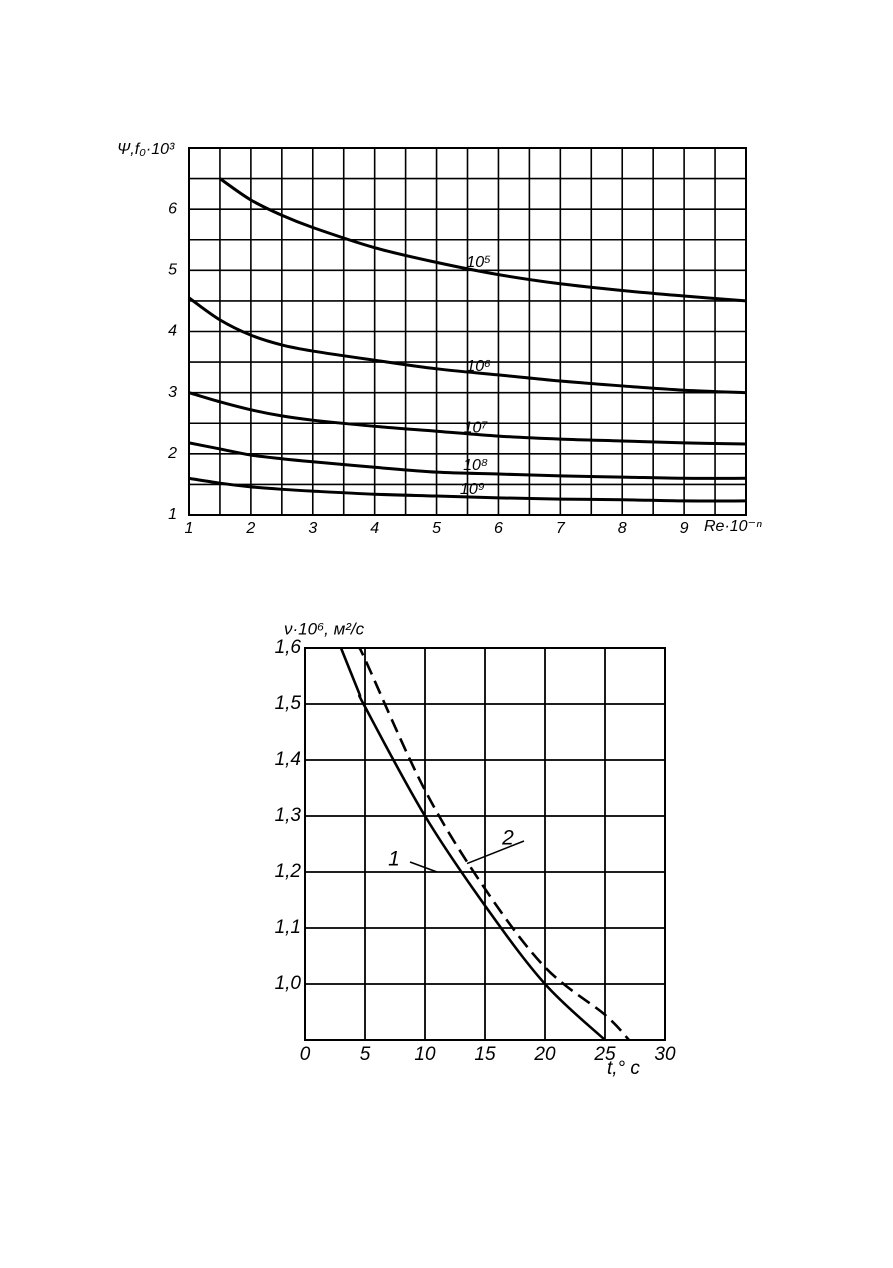 This screenshot has height=1268, width=893. Describe the element at coordinates (172, 270) in the screenshot. I see `y-tick-label: 5` at that location.